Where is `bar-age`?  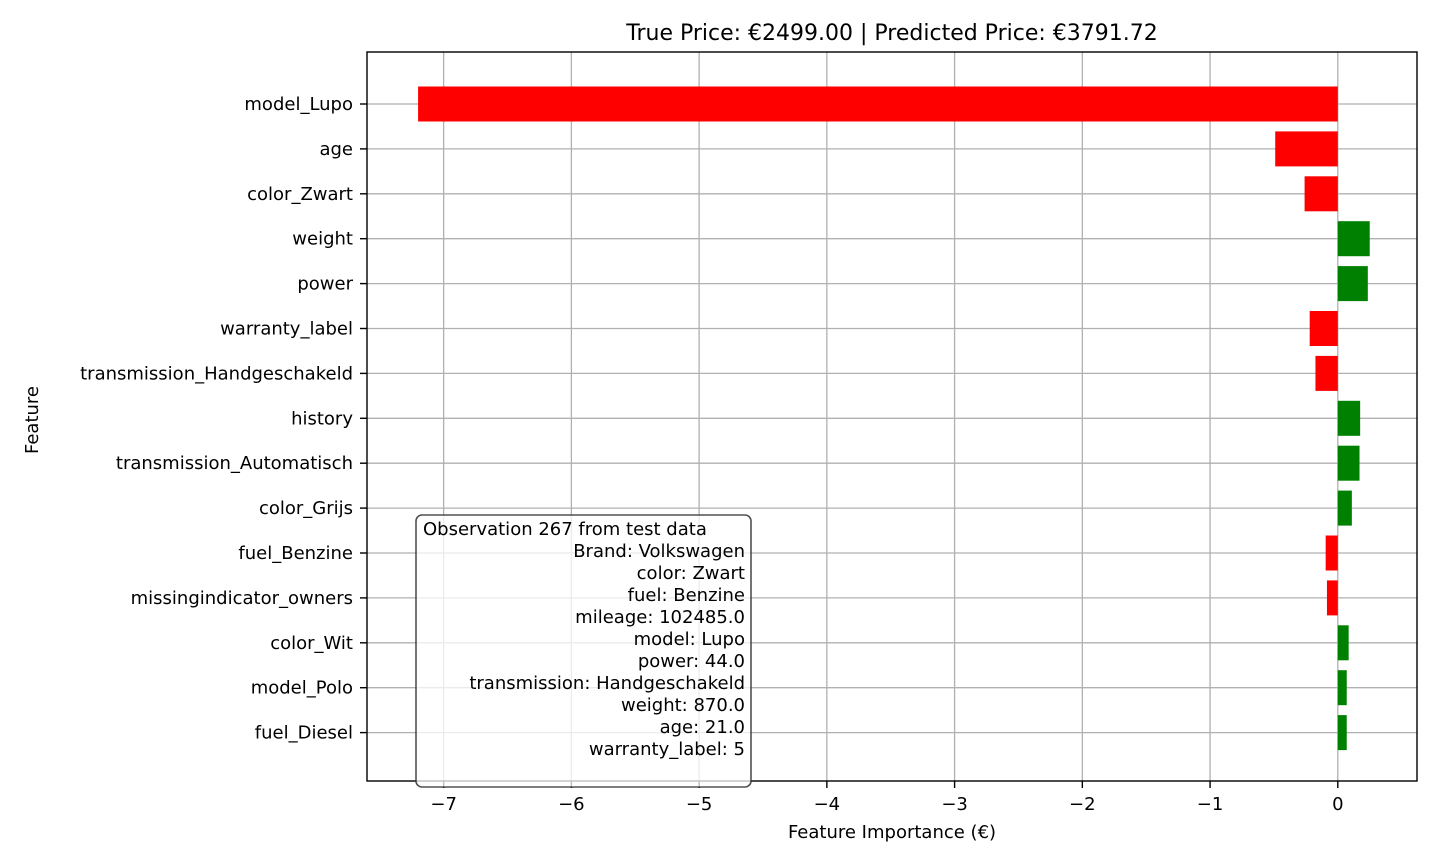 bar-age is located at coordinates (1306, 149).